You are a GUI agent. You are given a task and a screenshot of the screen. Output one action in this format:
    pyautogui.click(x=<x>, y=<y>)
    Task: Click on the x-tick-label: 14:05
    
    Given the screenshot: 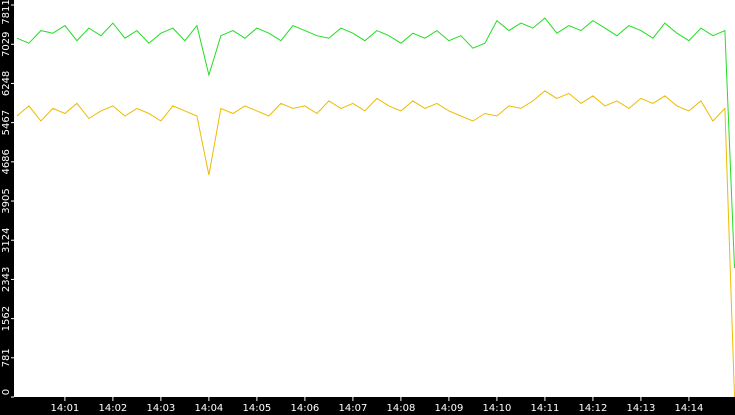 What is the action you would take?
    pyautogui.click(x=256, y=408)
    